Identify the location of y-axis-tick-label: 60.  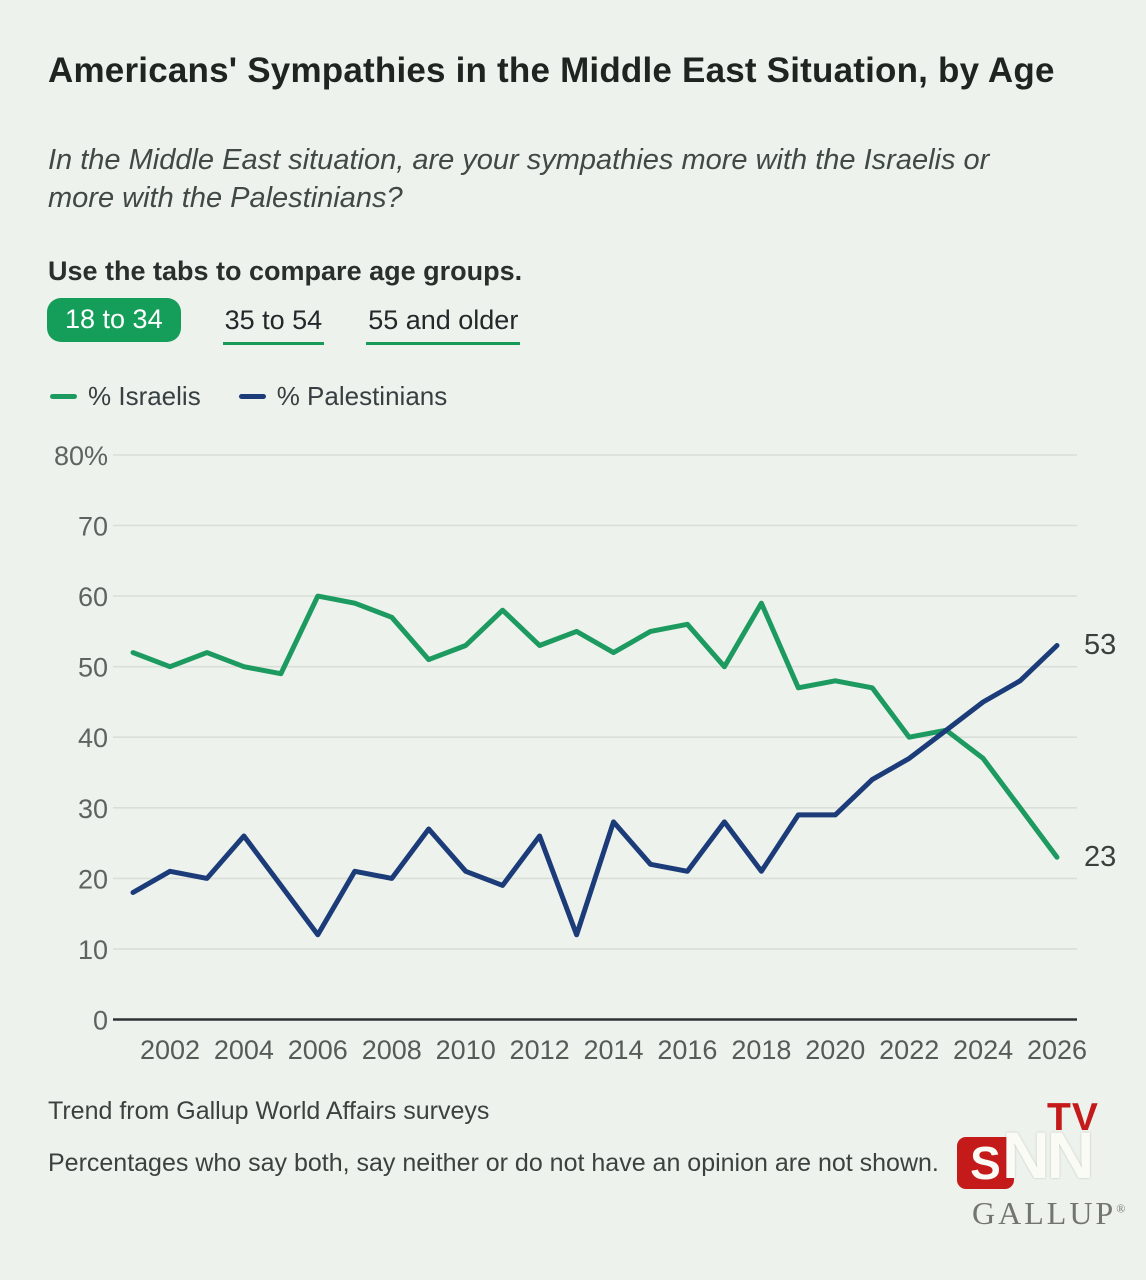
(93, 597).